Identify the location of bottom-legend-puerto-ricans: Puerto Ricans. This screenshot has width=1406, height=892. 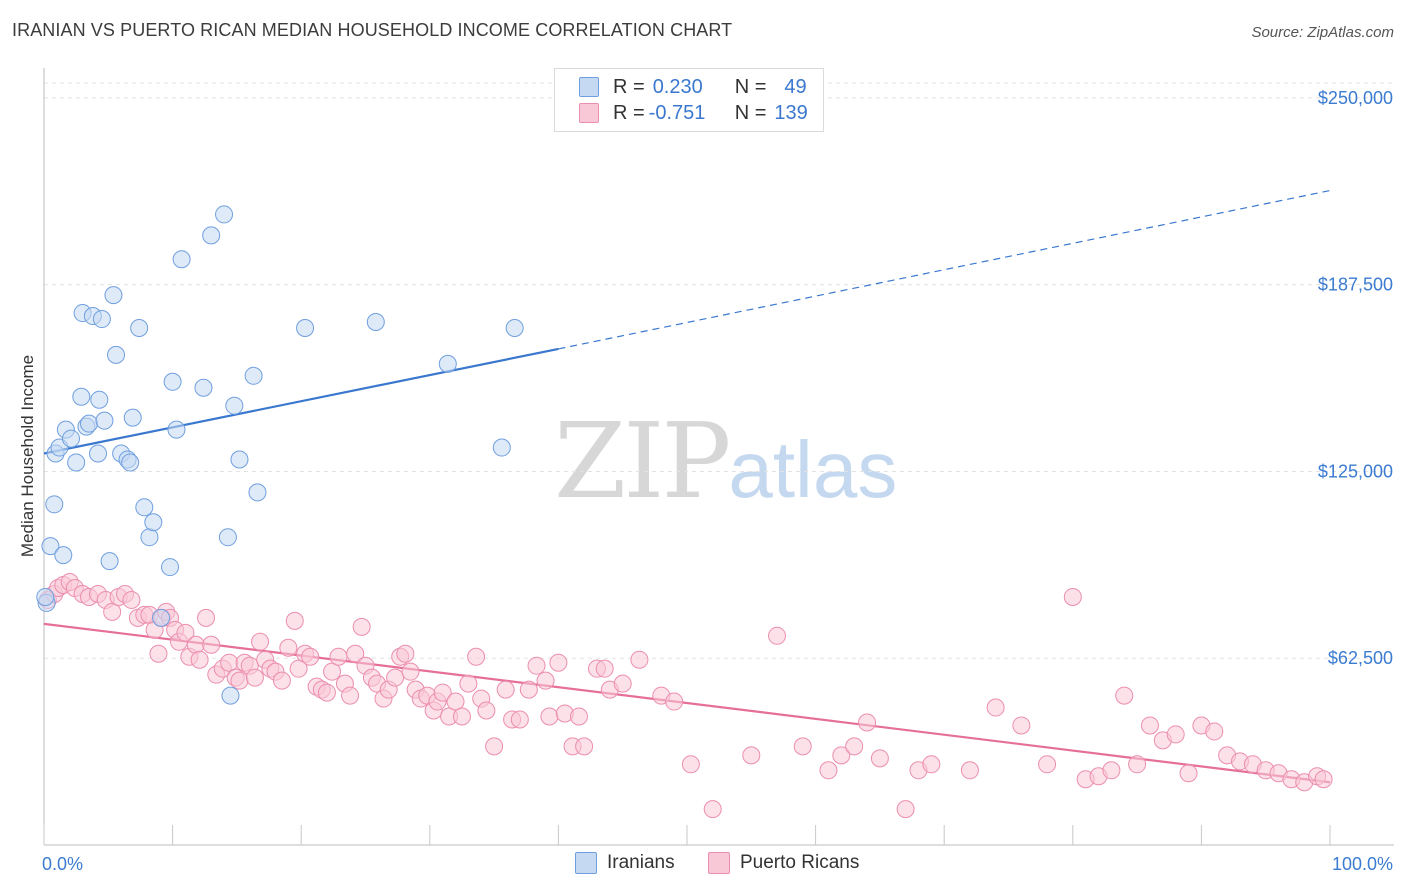
(783, 863).